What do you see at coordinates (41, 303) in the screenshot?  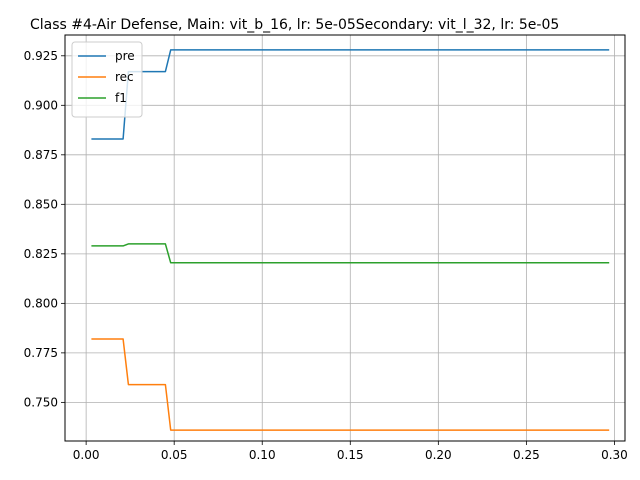 I see `y-tick-label: 0.800` at bounding box center [41, 303].